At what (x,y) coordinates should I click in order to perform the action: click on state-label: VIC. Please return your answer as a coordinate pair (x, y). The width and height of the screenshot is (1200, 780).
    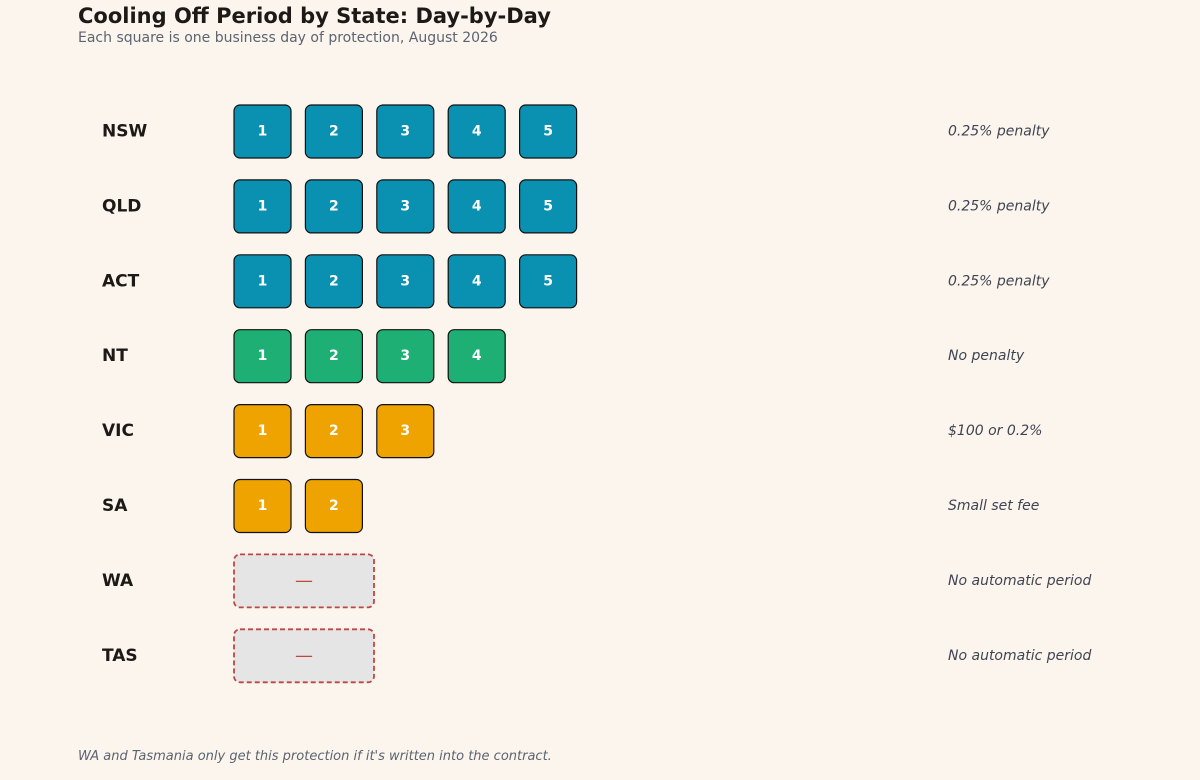
    Looking at the image, I should click on (118, 431).